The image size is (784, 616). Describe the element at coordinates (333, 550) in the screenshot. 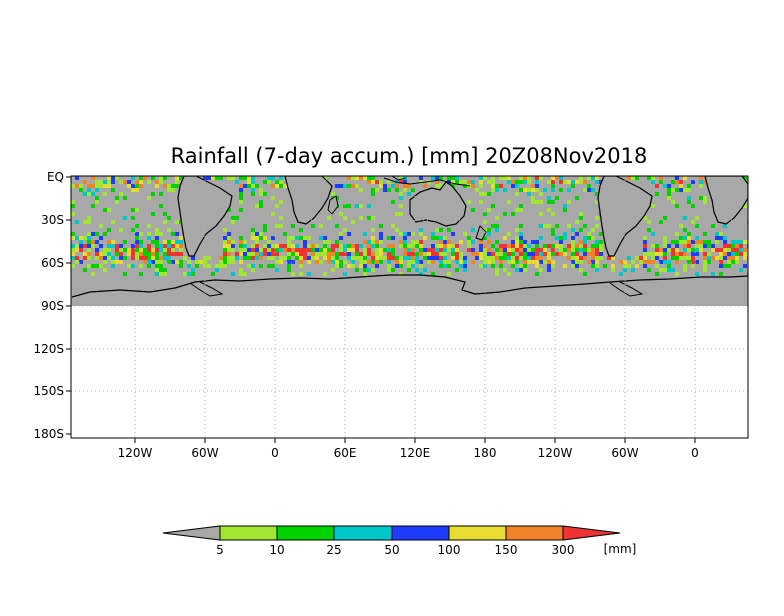

I see `colorbar-tick-label: 25` at that location.